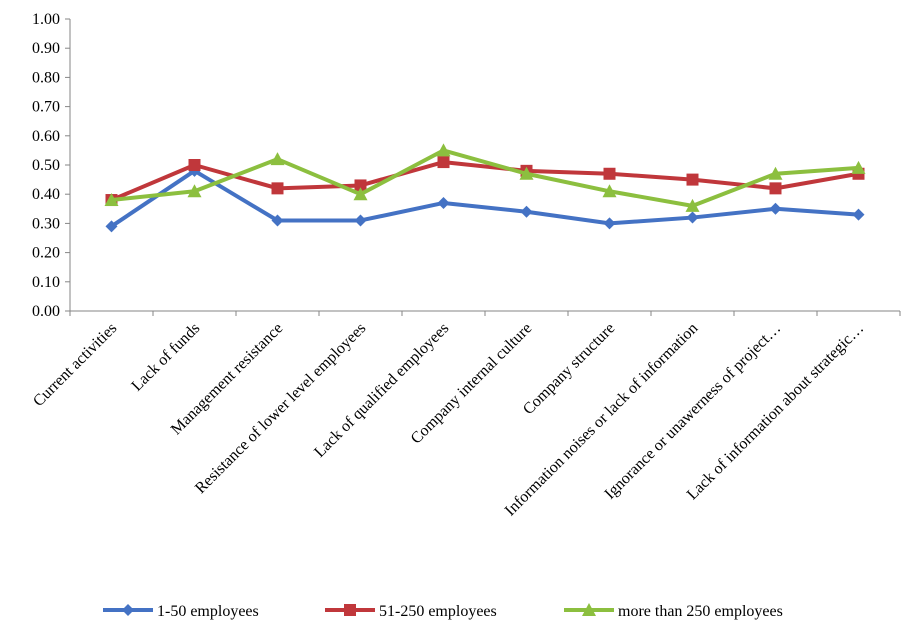 This screenshot has width=905, height=626. I want to click on x-tick-label: Current activities, so click(75, 365).